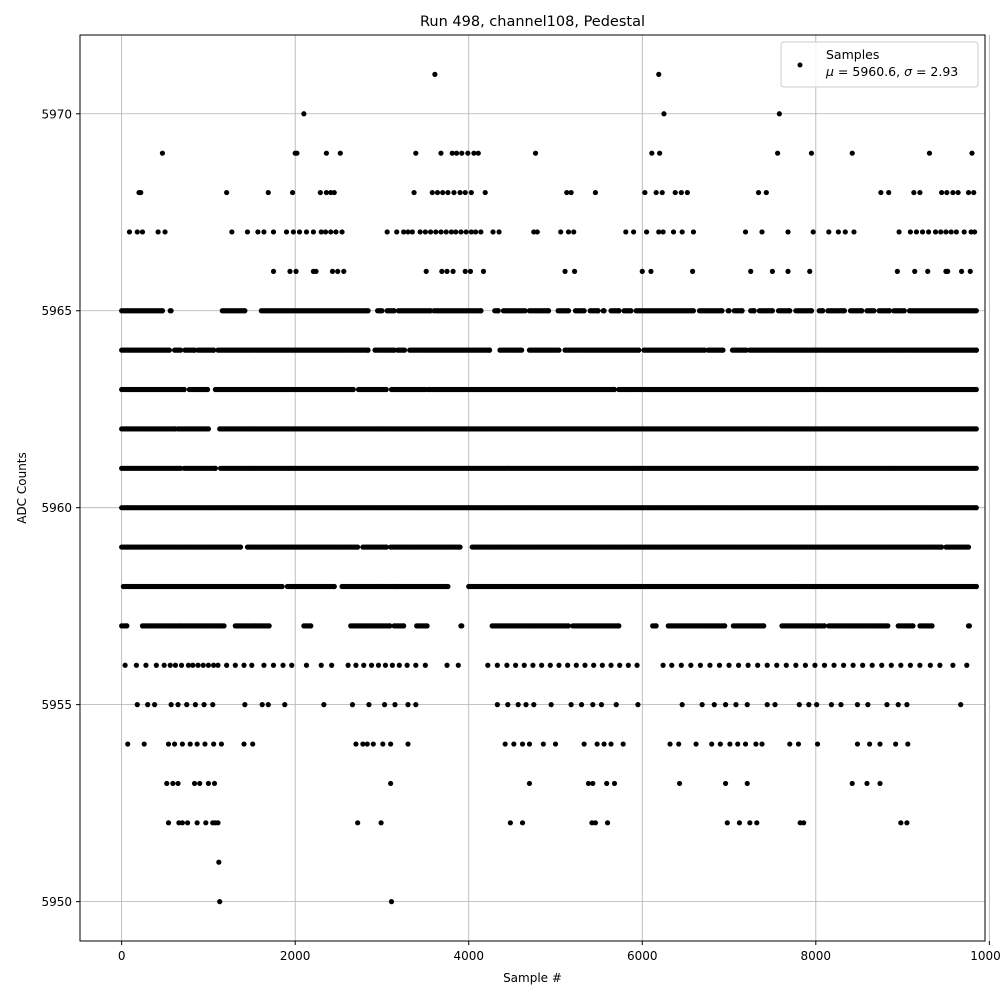  I want to click on x-axis-ticks: 0200040006000800010000, so click(559, 952).